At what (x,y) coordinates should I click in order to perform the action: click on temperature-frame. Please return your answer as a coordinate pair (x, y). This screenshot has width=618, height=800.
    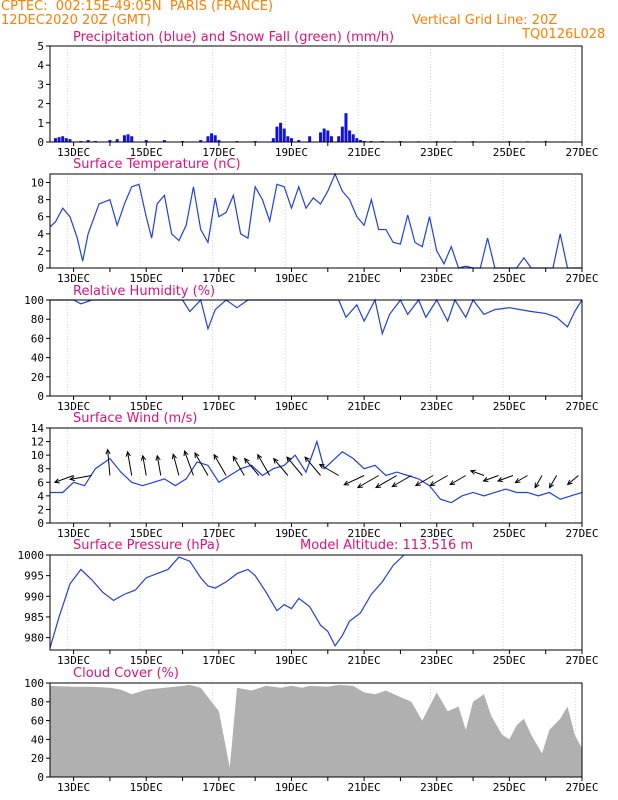
    Looking at the image, I should click on (316, 221).